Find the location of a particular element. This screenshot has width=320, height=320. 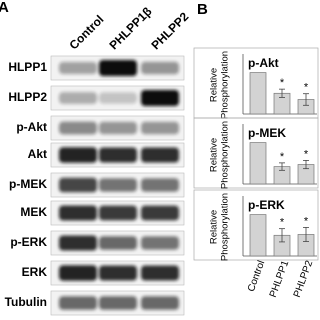

lane-label: Control is located at coordinates (86, 32).